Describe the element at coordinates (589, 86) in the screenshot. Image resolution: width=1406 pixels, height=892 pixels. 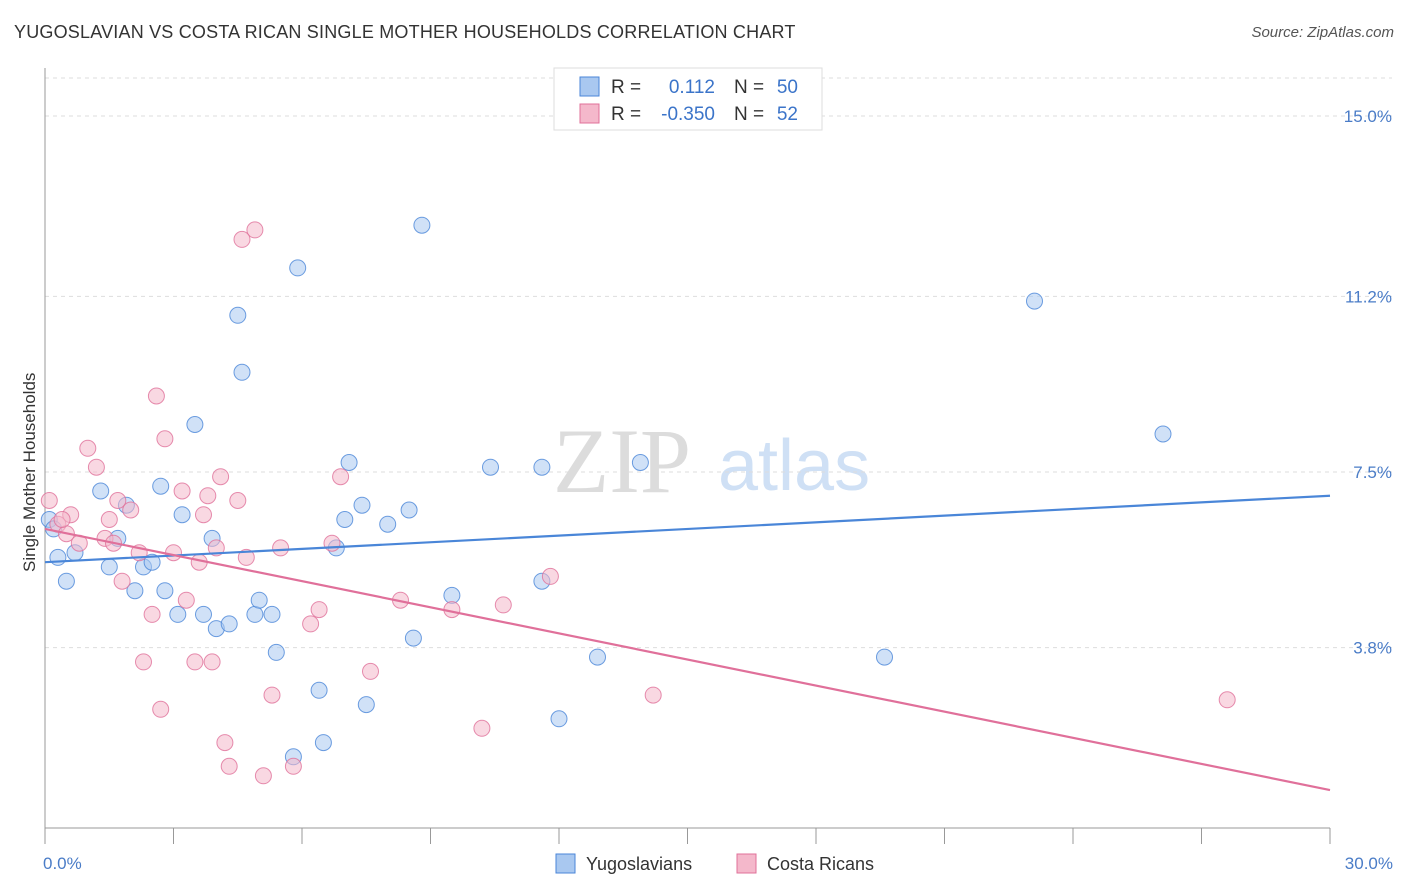
I see `legend-swatch-yugoslavians` at that location.